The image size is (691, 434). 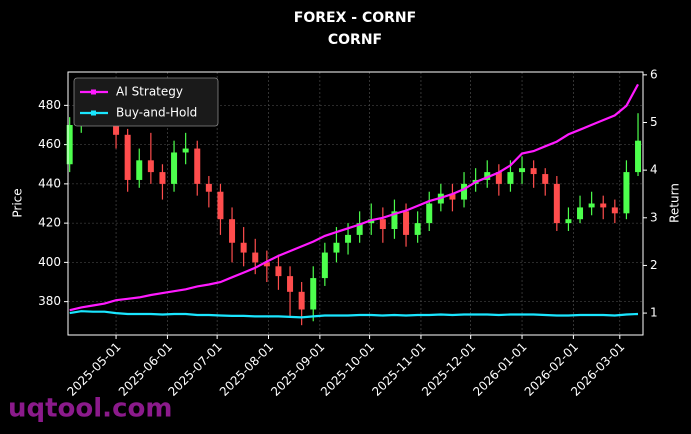 I want to click on y2-tick-label: 3, so click(x=654, y=217).